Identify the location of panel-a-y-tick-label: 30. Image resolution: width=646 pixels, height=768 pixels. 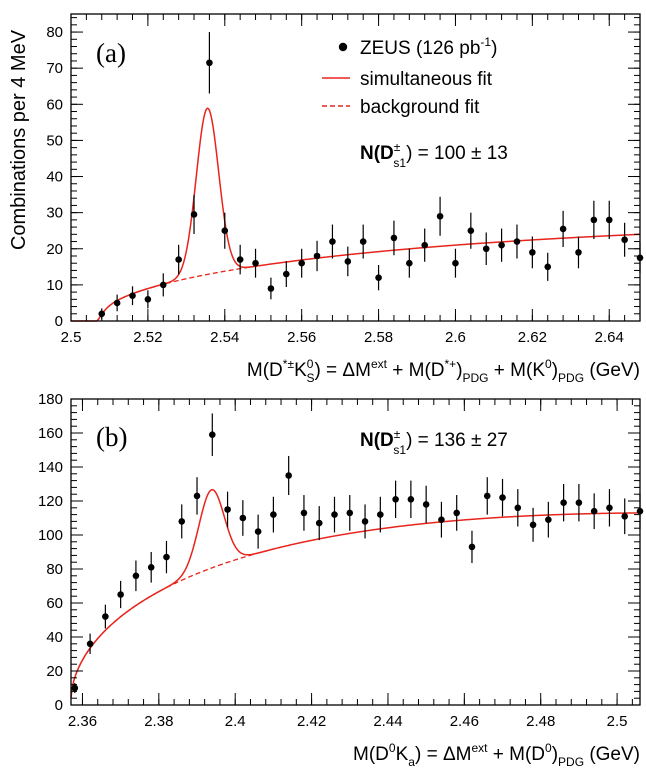
(54, 213).